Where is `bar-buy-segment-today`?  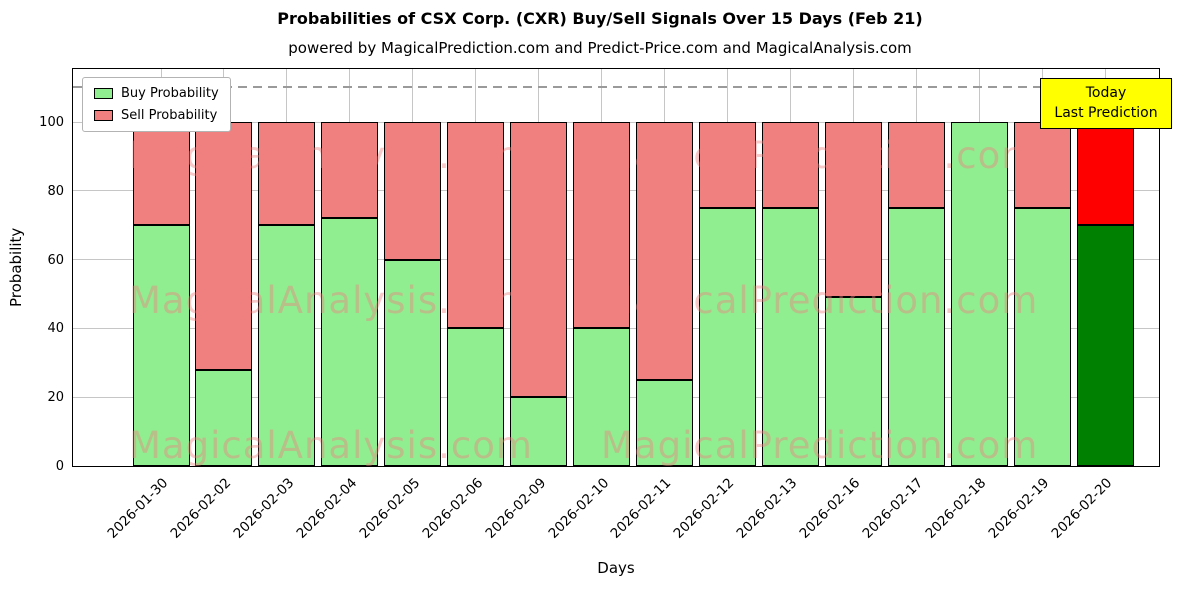
bar-buy-segment-today is located at coordinates (1105, 345).